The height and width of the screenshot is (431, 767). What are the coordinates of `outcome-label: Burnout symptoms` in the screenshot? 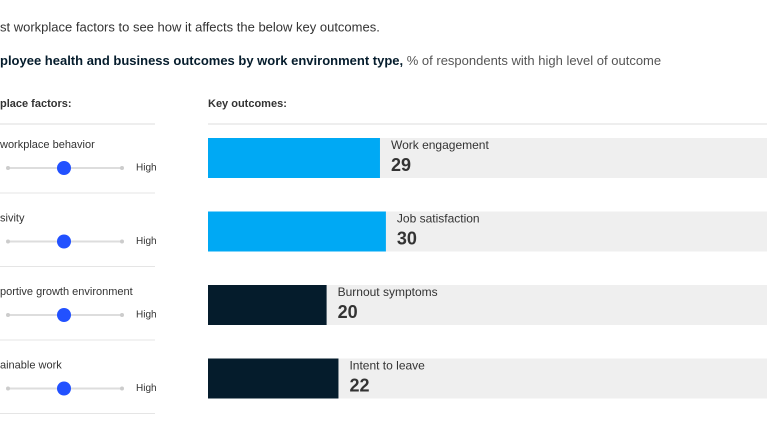 It's located at (388, 292).